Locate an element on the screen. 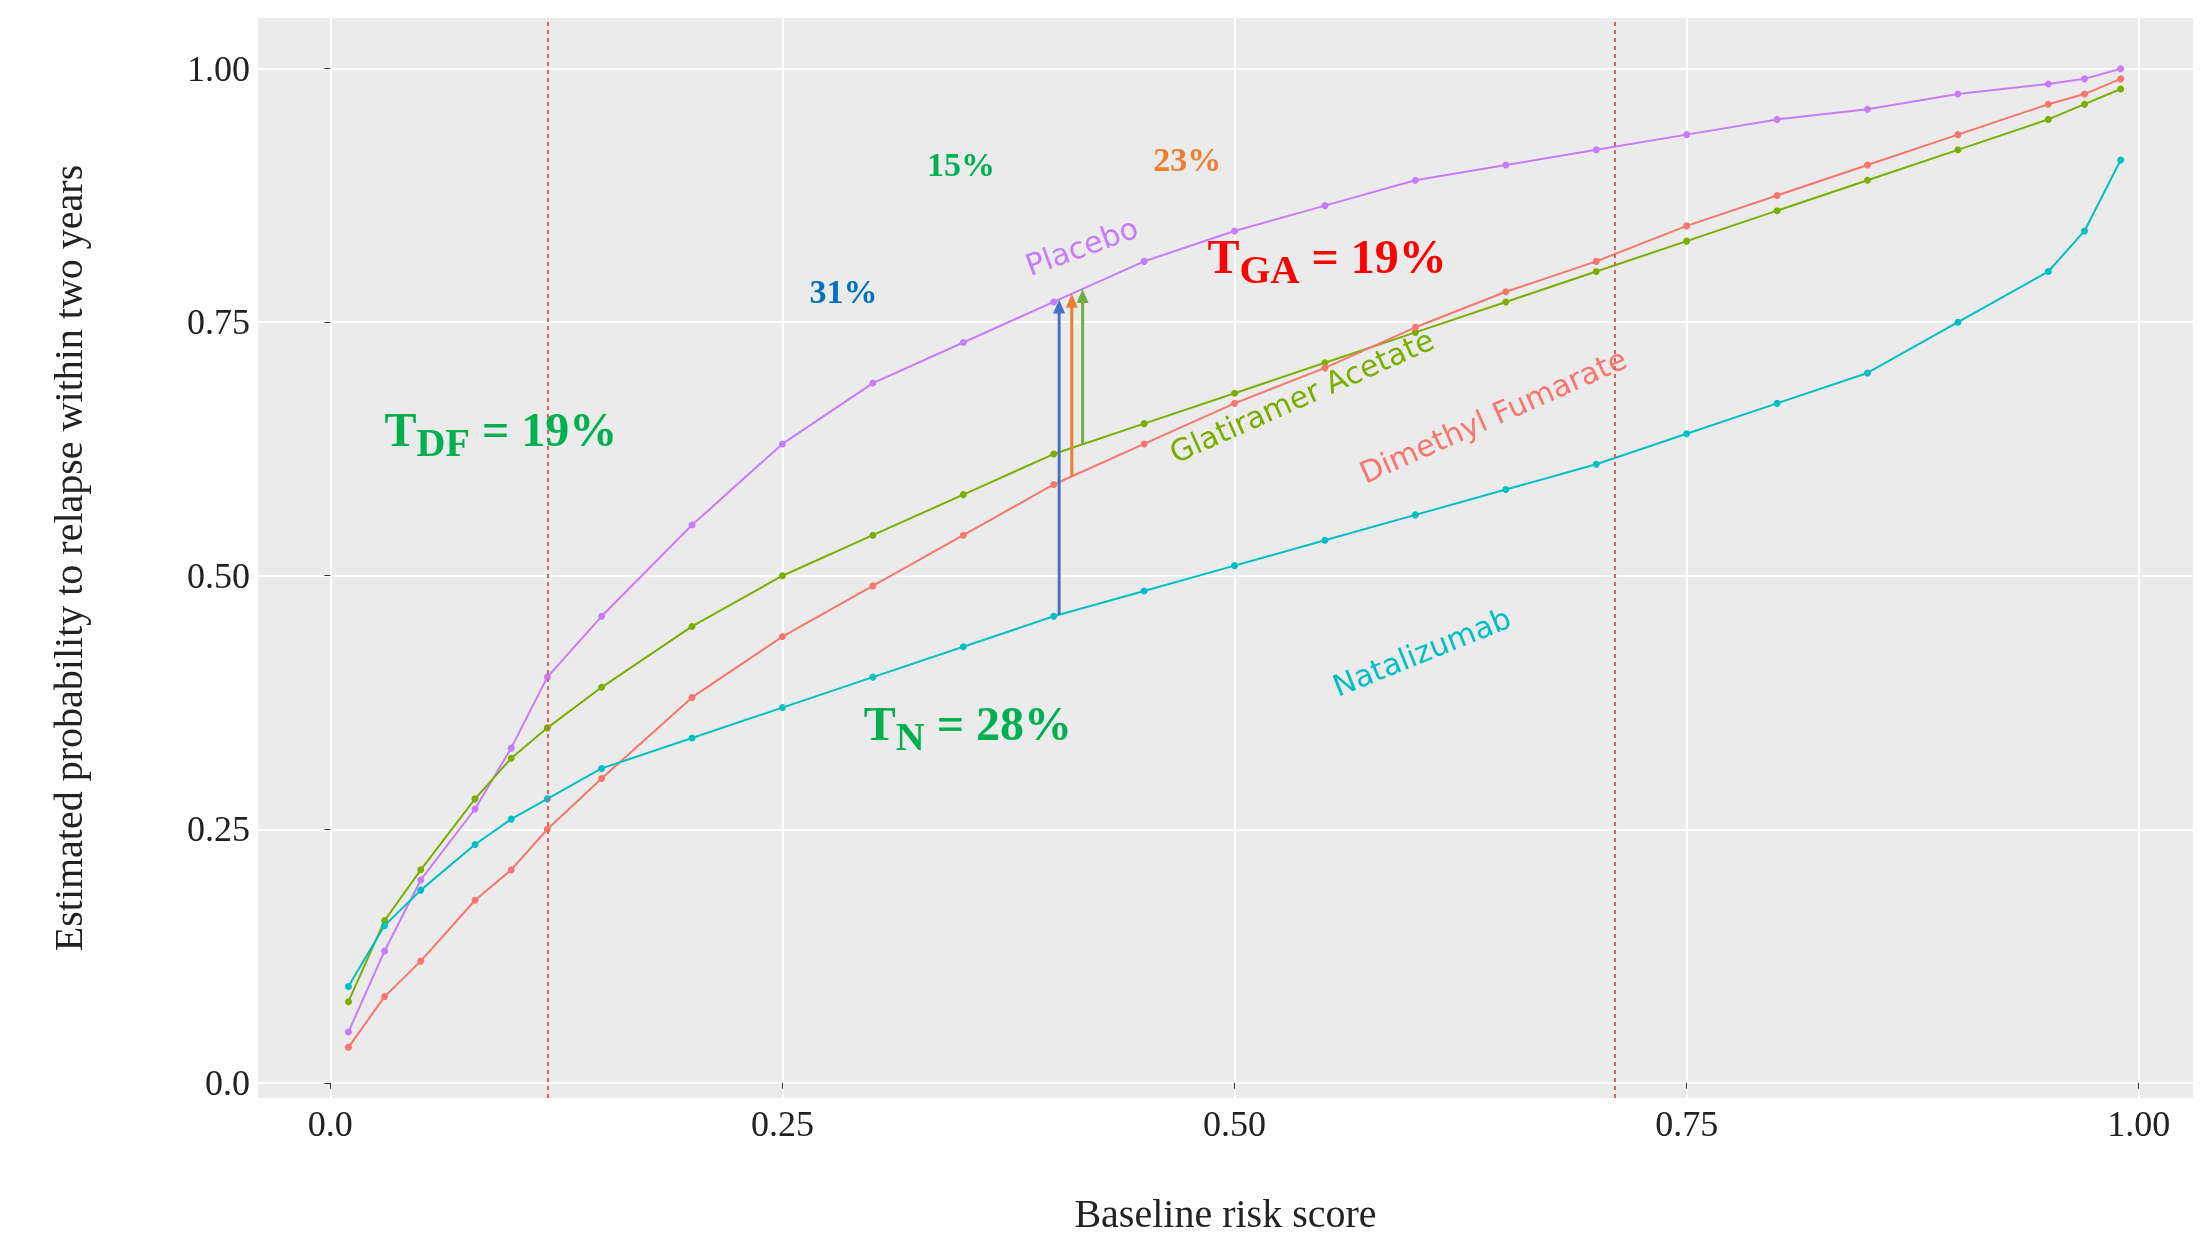  annotation: T$_{GA}$ = 19% is located at coordinates (1327, 262).